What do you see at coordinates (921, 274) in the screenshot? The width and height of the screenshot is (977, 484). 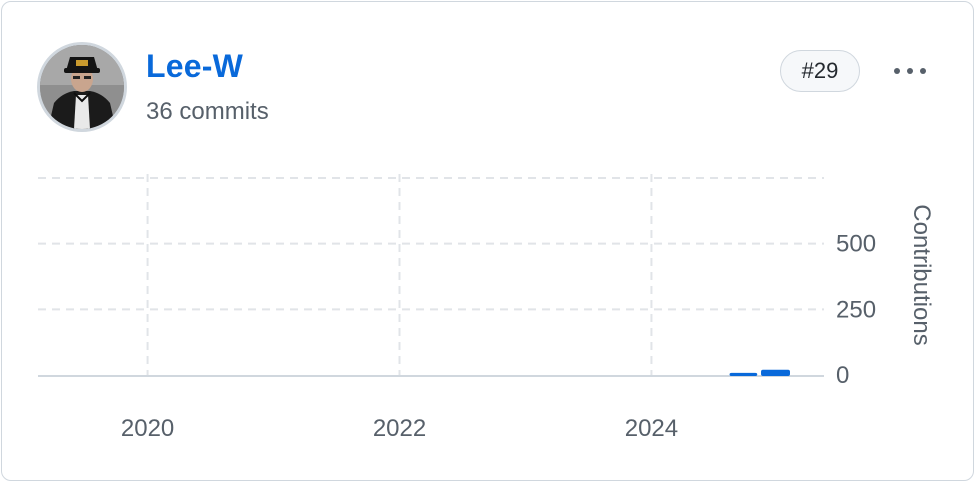 I see `y-axis-label: Contributions` at bounding box center [921, 274].